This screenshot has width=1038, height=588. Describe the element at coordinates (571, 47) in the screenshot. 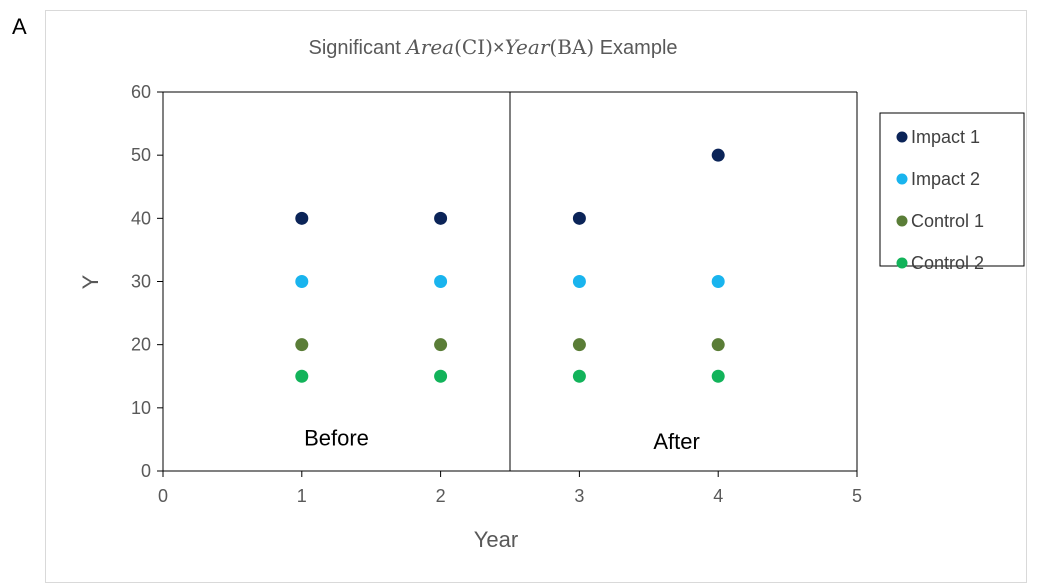

I see `title-math-ba: (BA)` at that location.